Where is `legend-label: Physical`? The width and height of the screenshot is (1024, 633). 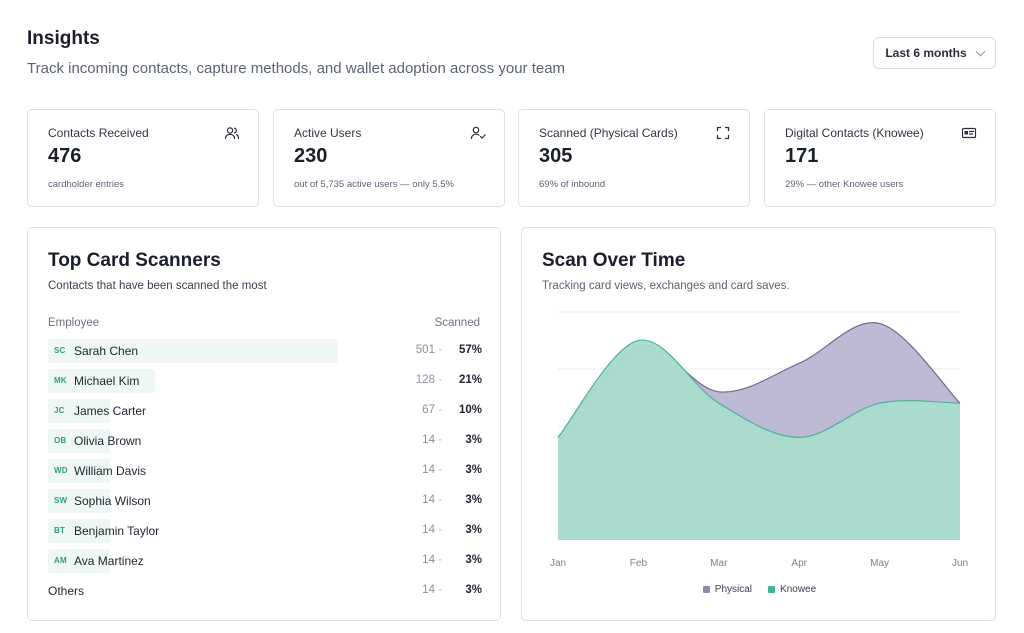
legend-label: Physical is located at coordinates (733, 589).